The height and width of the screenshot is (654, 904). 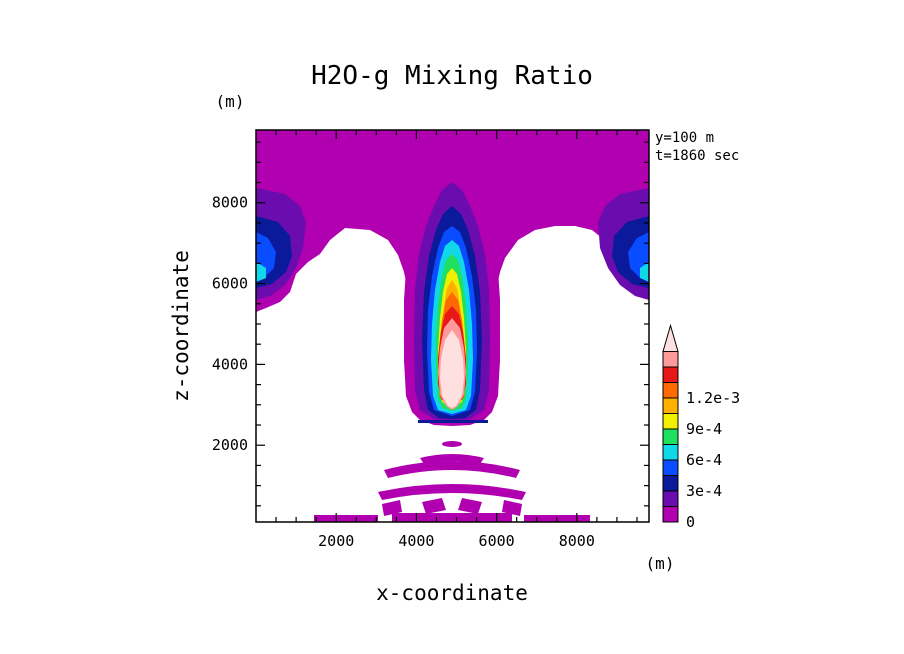 I want to click on info-line-y: y=100 m, so click(x=684, y=138).